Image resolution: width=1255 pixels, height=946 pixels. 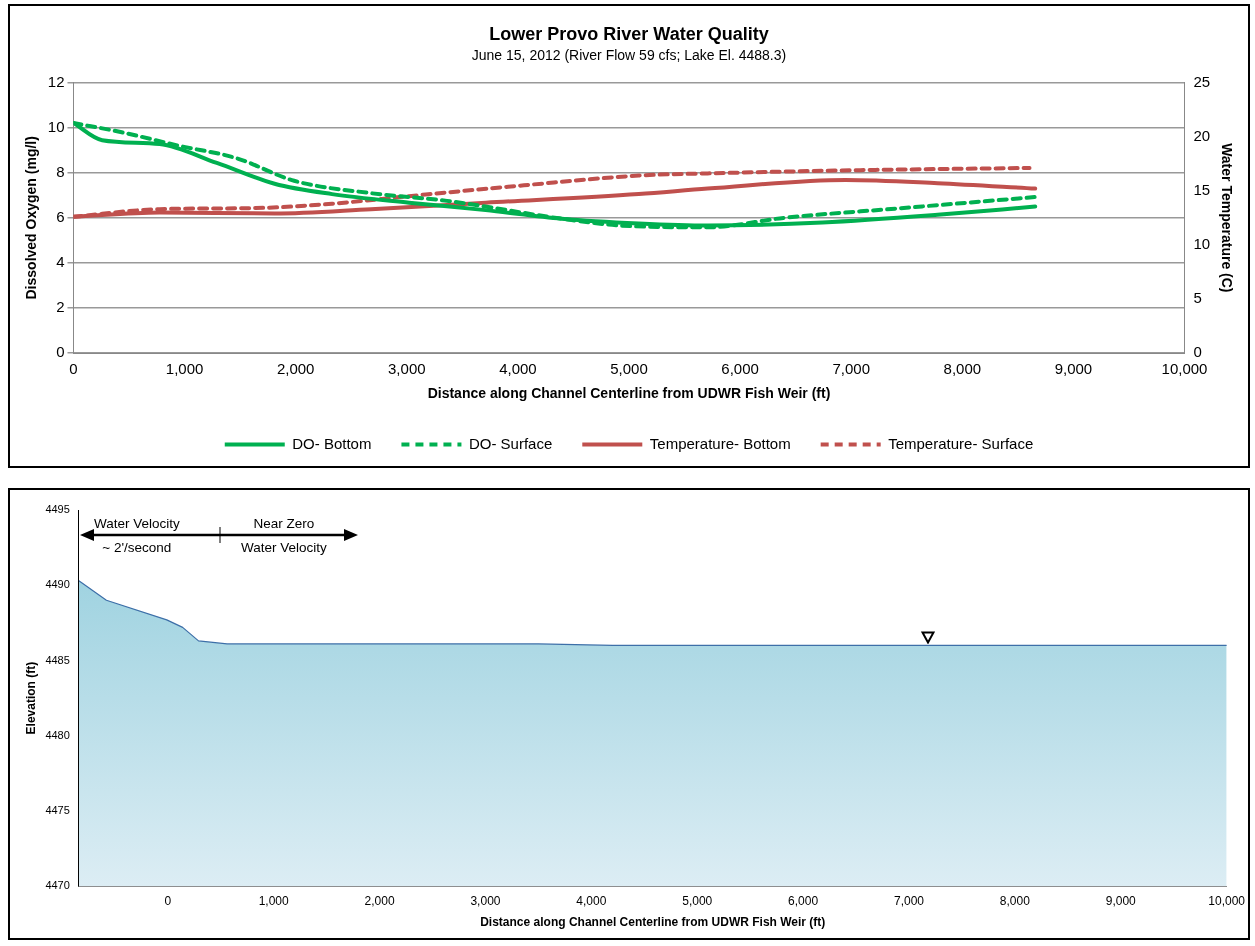 I want to click on chart-subtitle: June 15, 2012 (River Flow 59 cfs; Lake El. 4488.3), so click(x=629, y=54).